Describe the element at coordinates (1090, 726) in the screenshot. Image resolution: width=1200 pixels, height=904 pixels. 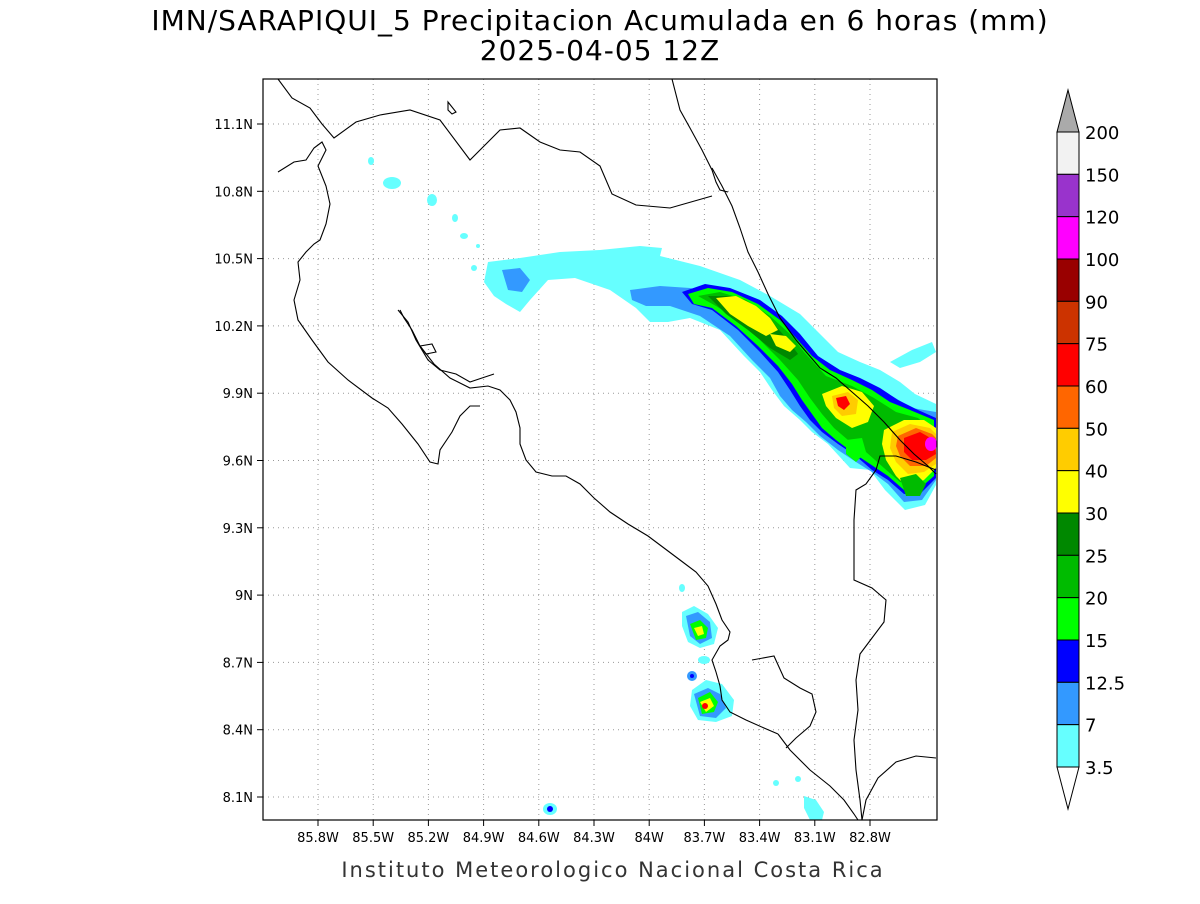
I see `colorbar-label: 7` at that location.